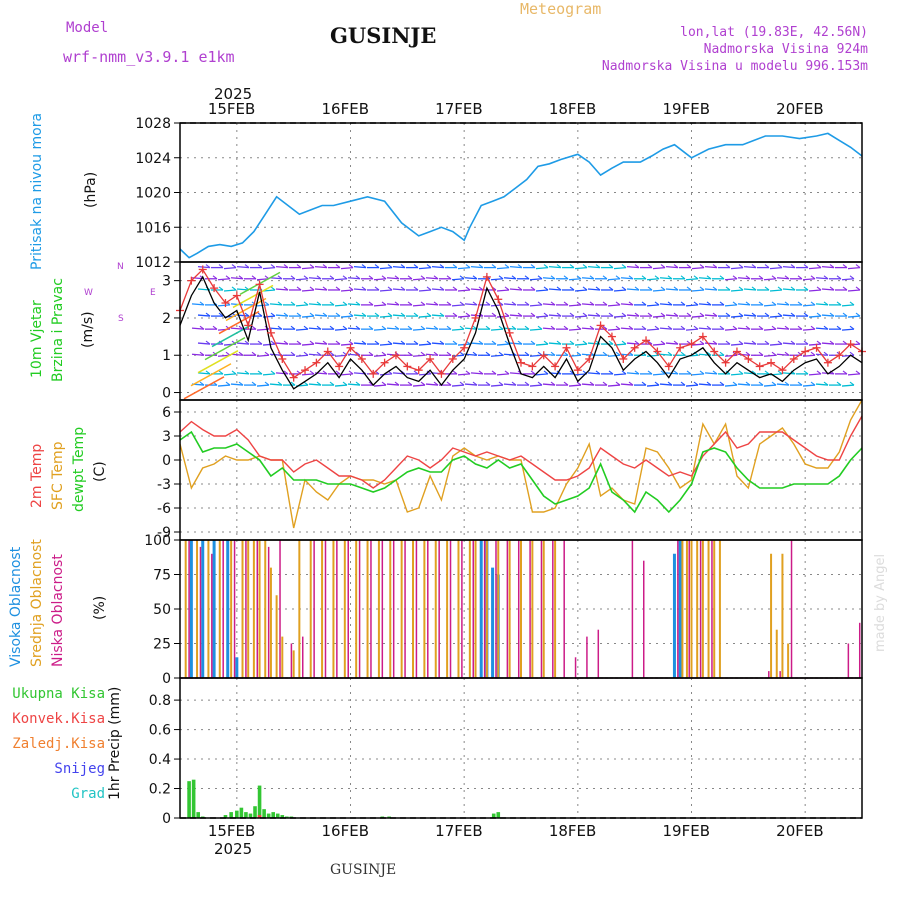 This screenshot has width=900, height=900. What do you see at coordinates (521, 472) in the screenshot?
I see `temp-dewpt-line` at bounding box center [521, 472].